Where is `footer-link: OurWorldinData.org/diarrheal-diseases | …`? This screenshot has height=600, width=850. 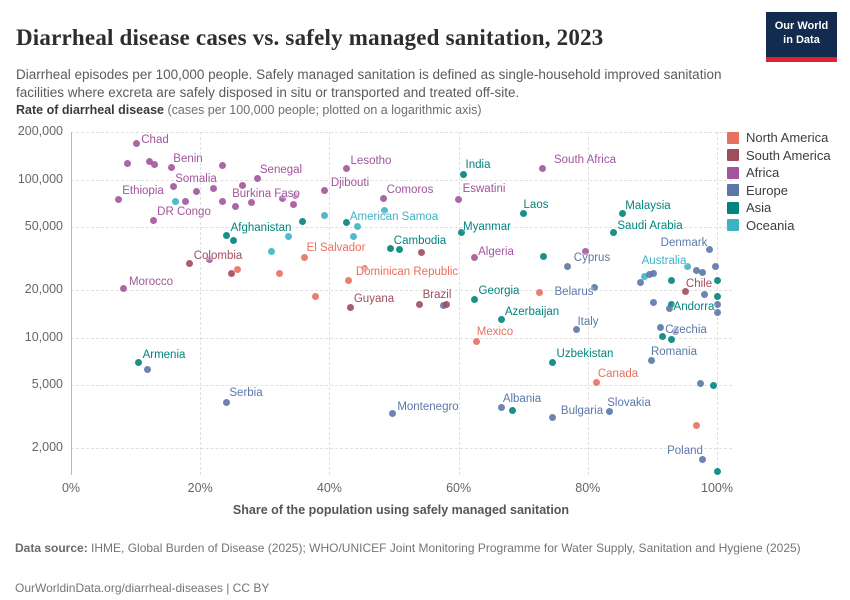 footer-link: OurWorldinData.org/diarrheal-diseases | … is located at coordinates (142, 588).